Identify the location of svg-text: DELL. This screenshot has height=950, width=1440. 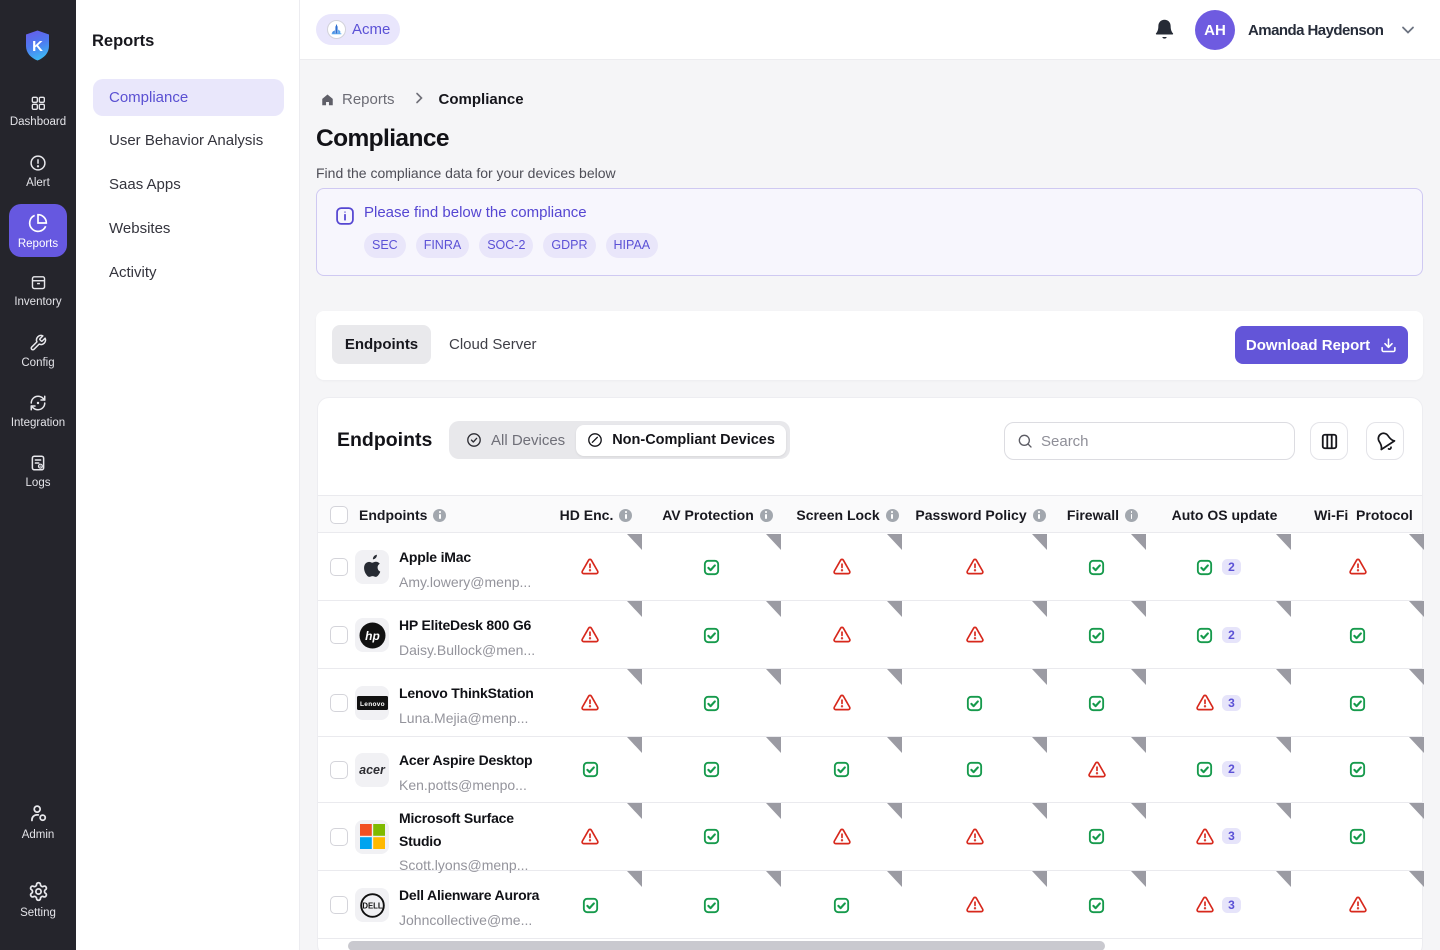
(372, 905).